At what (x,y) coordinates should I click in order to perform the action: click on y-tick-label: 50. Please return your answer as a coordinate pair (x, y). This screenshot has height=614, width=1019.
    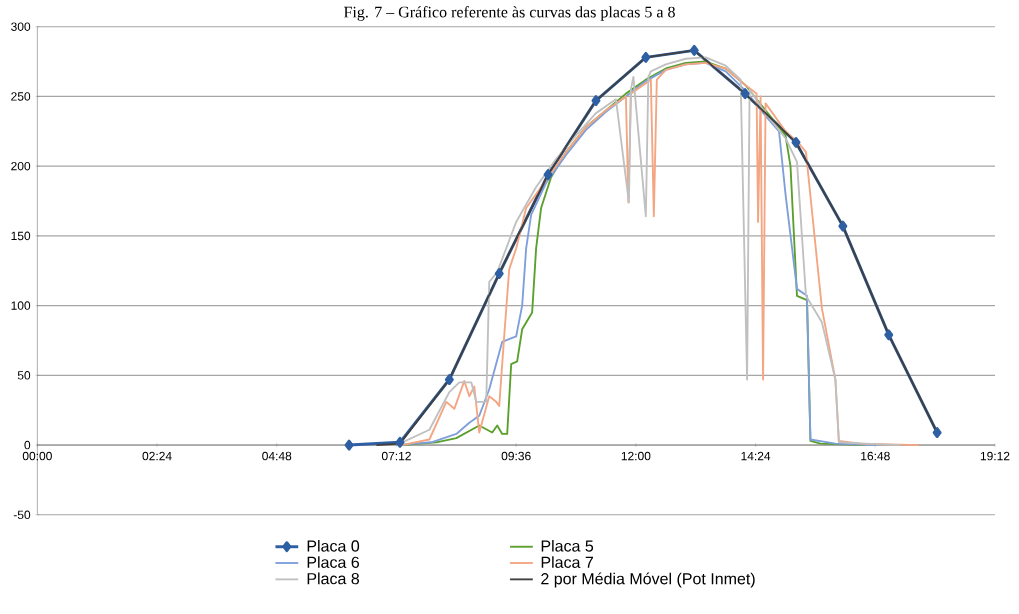
    Looking at the image, I should click on (24, 375).